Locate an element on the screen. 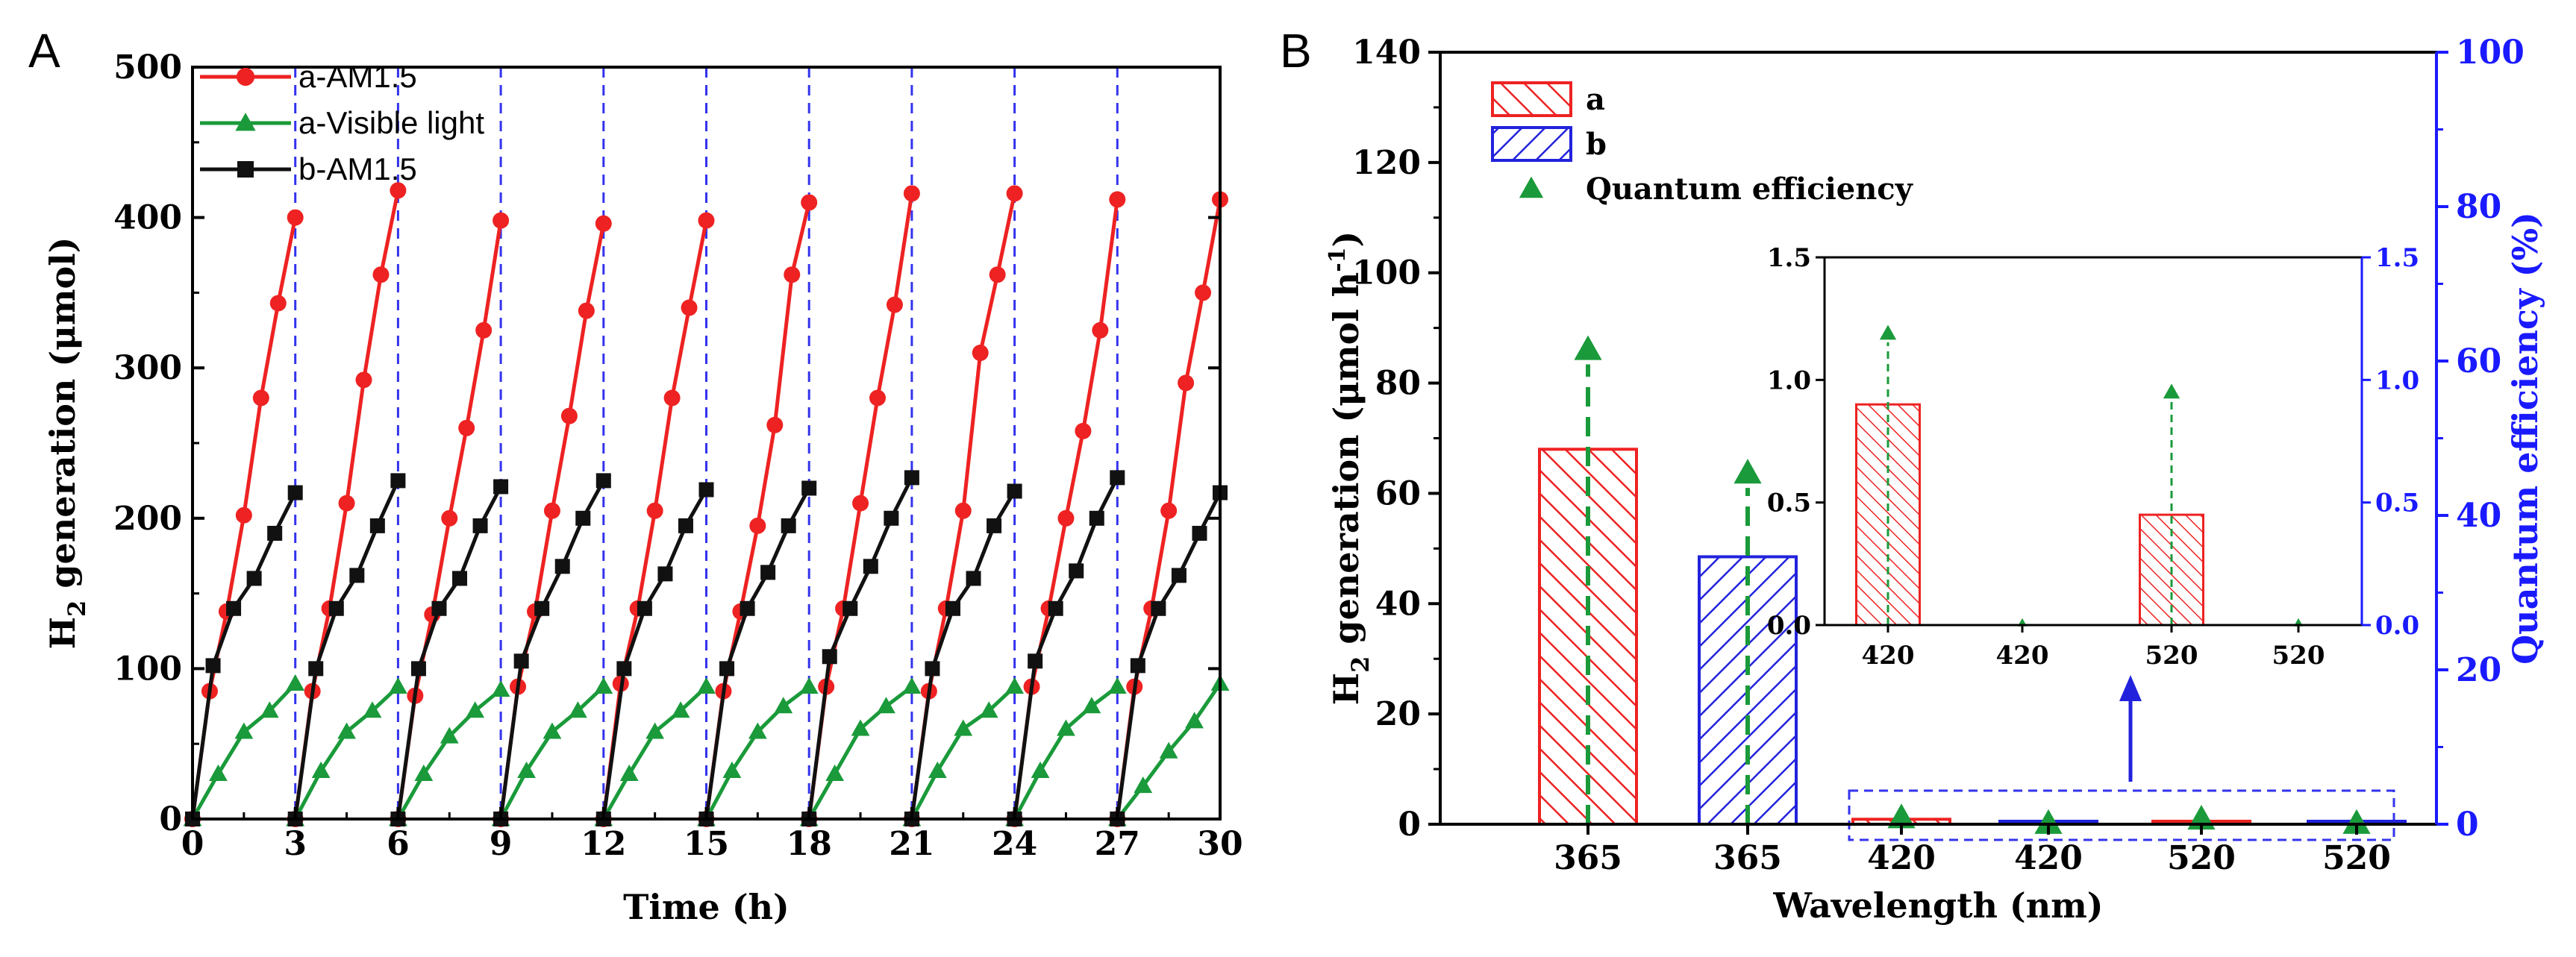 Image resolution: width=2576 pixels, height=957 pixels. legend-label: Quantum efficiency is located at coordinates (1750, 189).